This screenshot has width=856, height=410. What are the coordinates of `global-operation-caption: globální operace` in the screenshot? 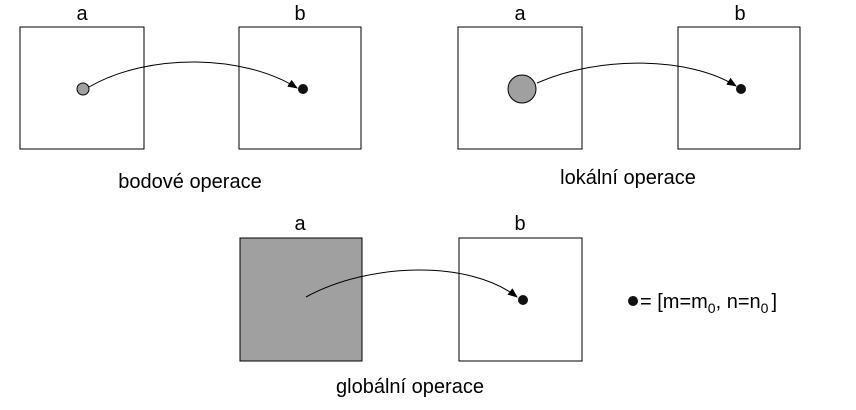 It's located at (410, 387).